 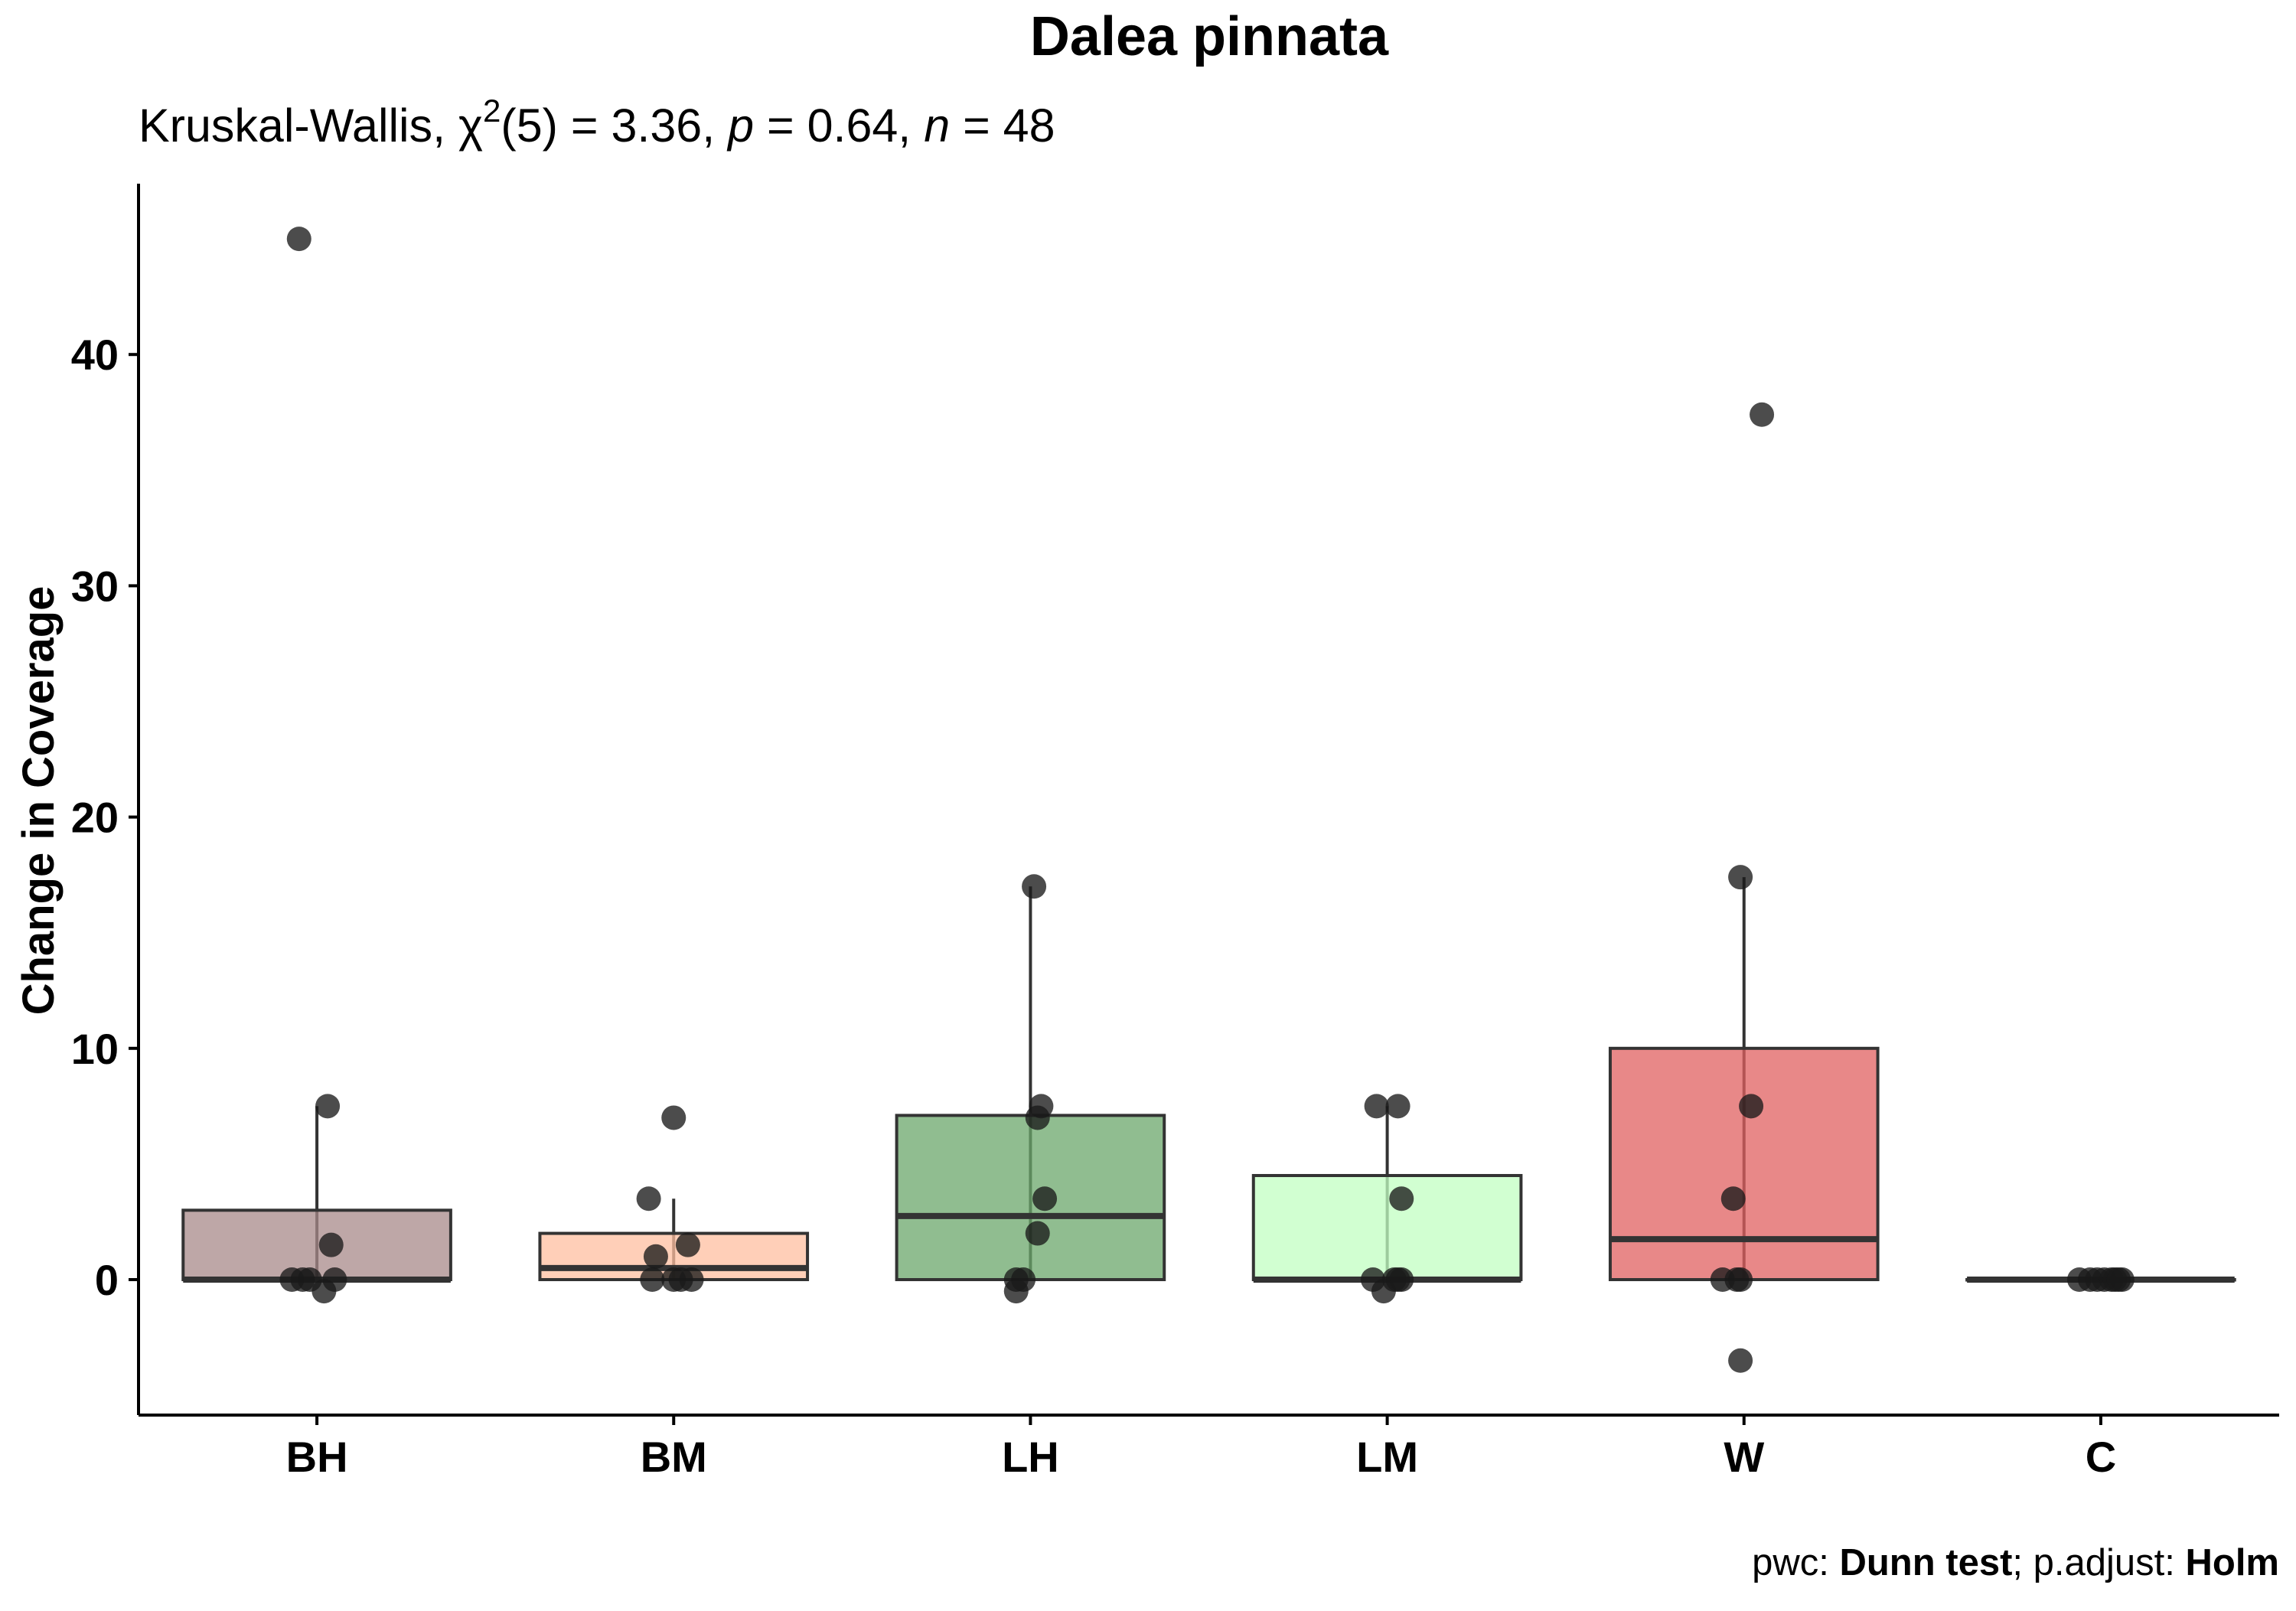 I want to click on chart-caption: pwc: Dunn test; p.adjust: Holm, so click(x=2015, y=1562).